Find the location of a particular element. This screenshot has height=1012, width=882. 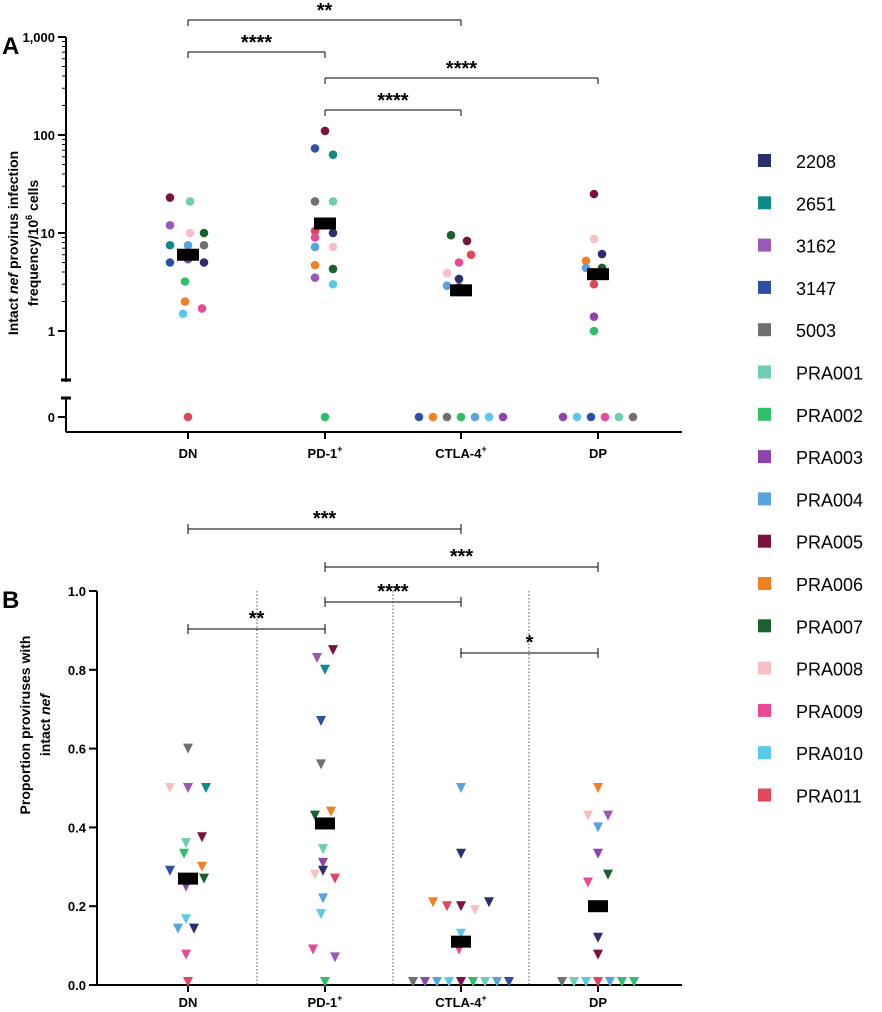

panel-b-ytick-label: 0.0 is located at coordinates (77, 985).